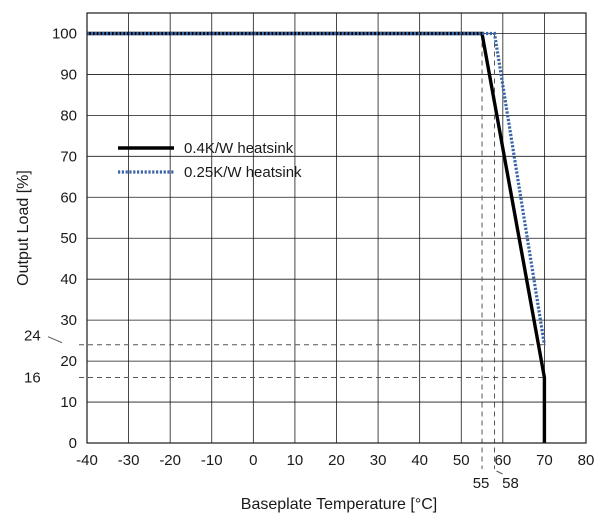 This screenshot has width=606, height=515. Describe the element at coordinates (87, 460) in the screenshot. I see `x-tick-label: -40` at that location.